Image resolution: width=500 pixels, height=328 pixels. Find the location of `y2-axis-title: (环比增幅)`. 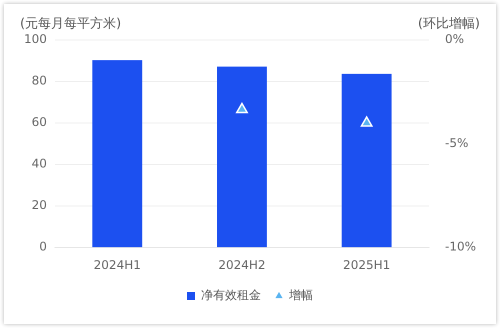

y2-axis-title: (环比增幅) is located at coordinates (449, 24).